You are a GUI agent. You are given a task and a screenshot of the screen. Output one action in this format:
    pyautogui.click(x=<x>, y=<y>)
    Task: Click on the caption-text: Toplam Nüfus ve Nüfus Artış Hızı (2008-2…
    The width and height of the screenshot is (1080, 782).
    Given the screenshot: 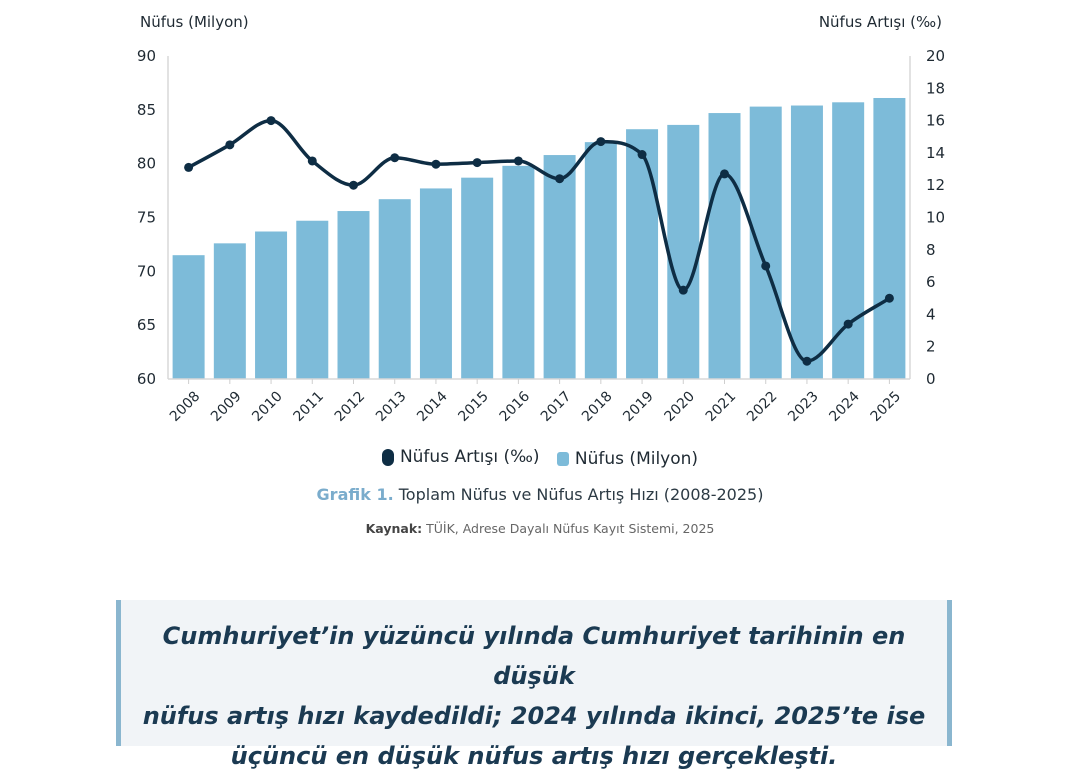 What is the action you would take?
    pyautogui.click(x=578, y=494)
    